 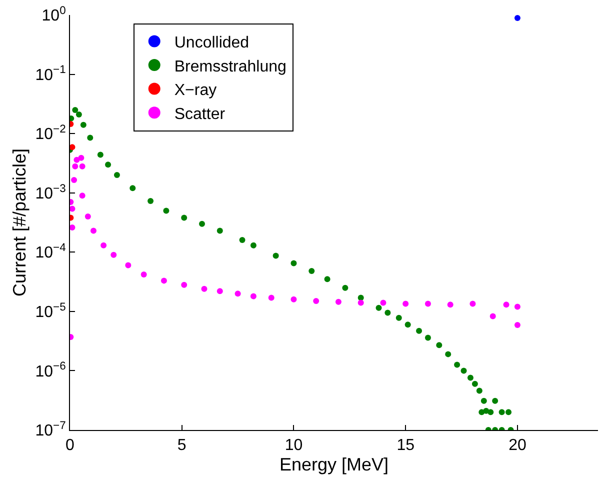 I want to click on y-tick-label: 10$^{−7}$, so click(x=50, y=430).